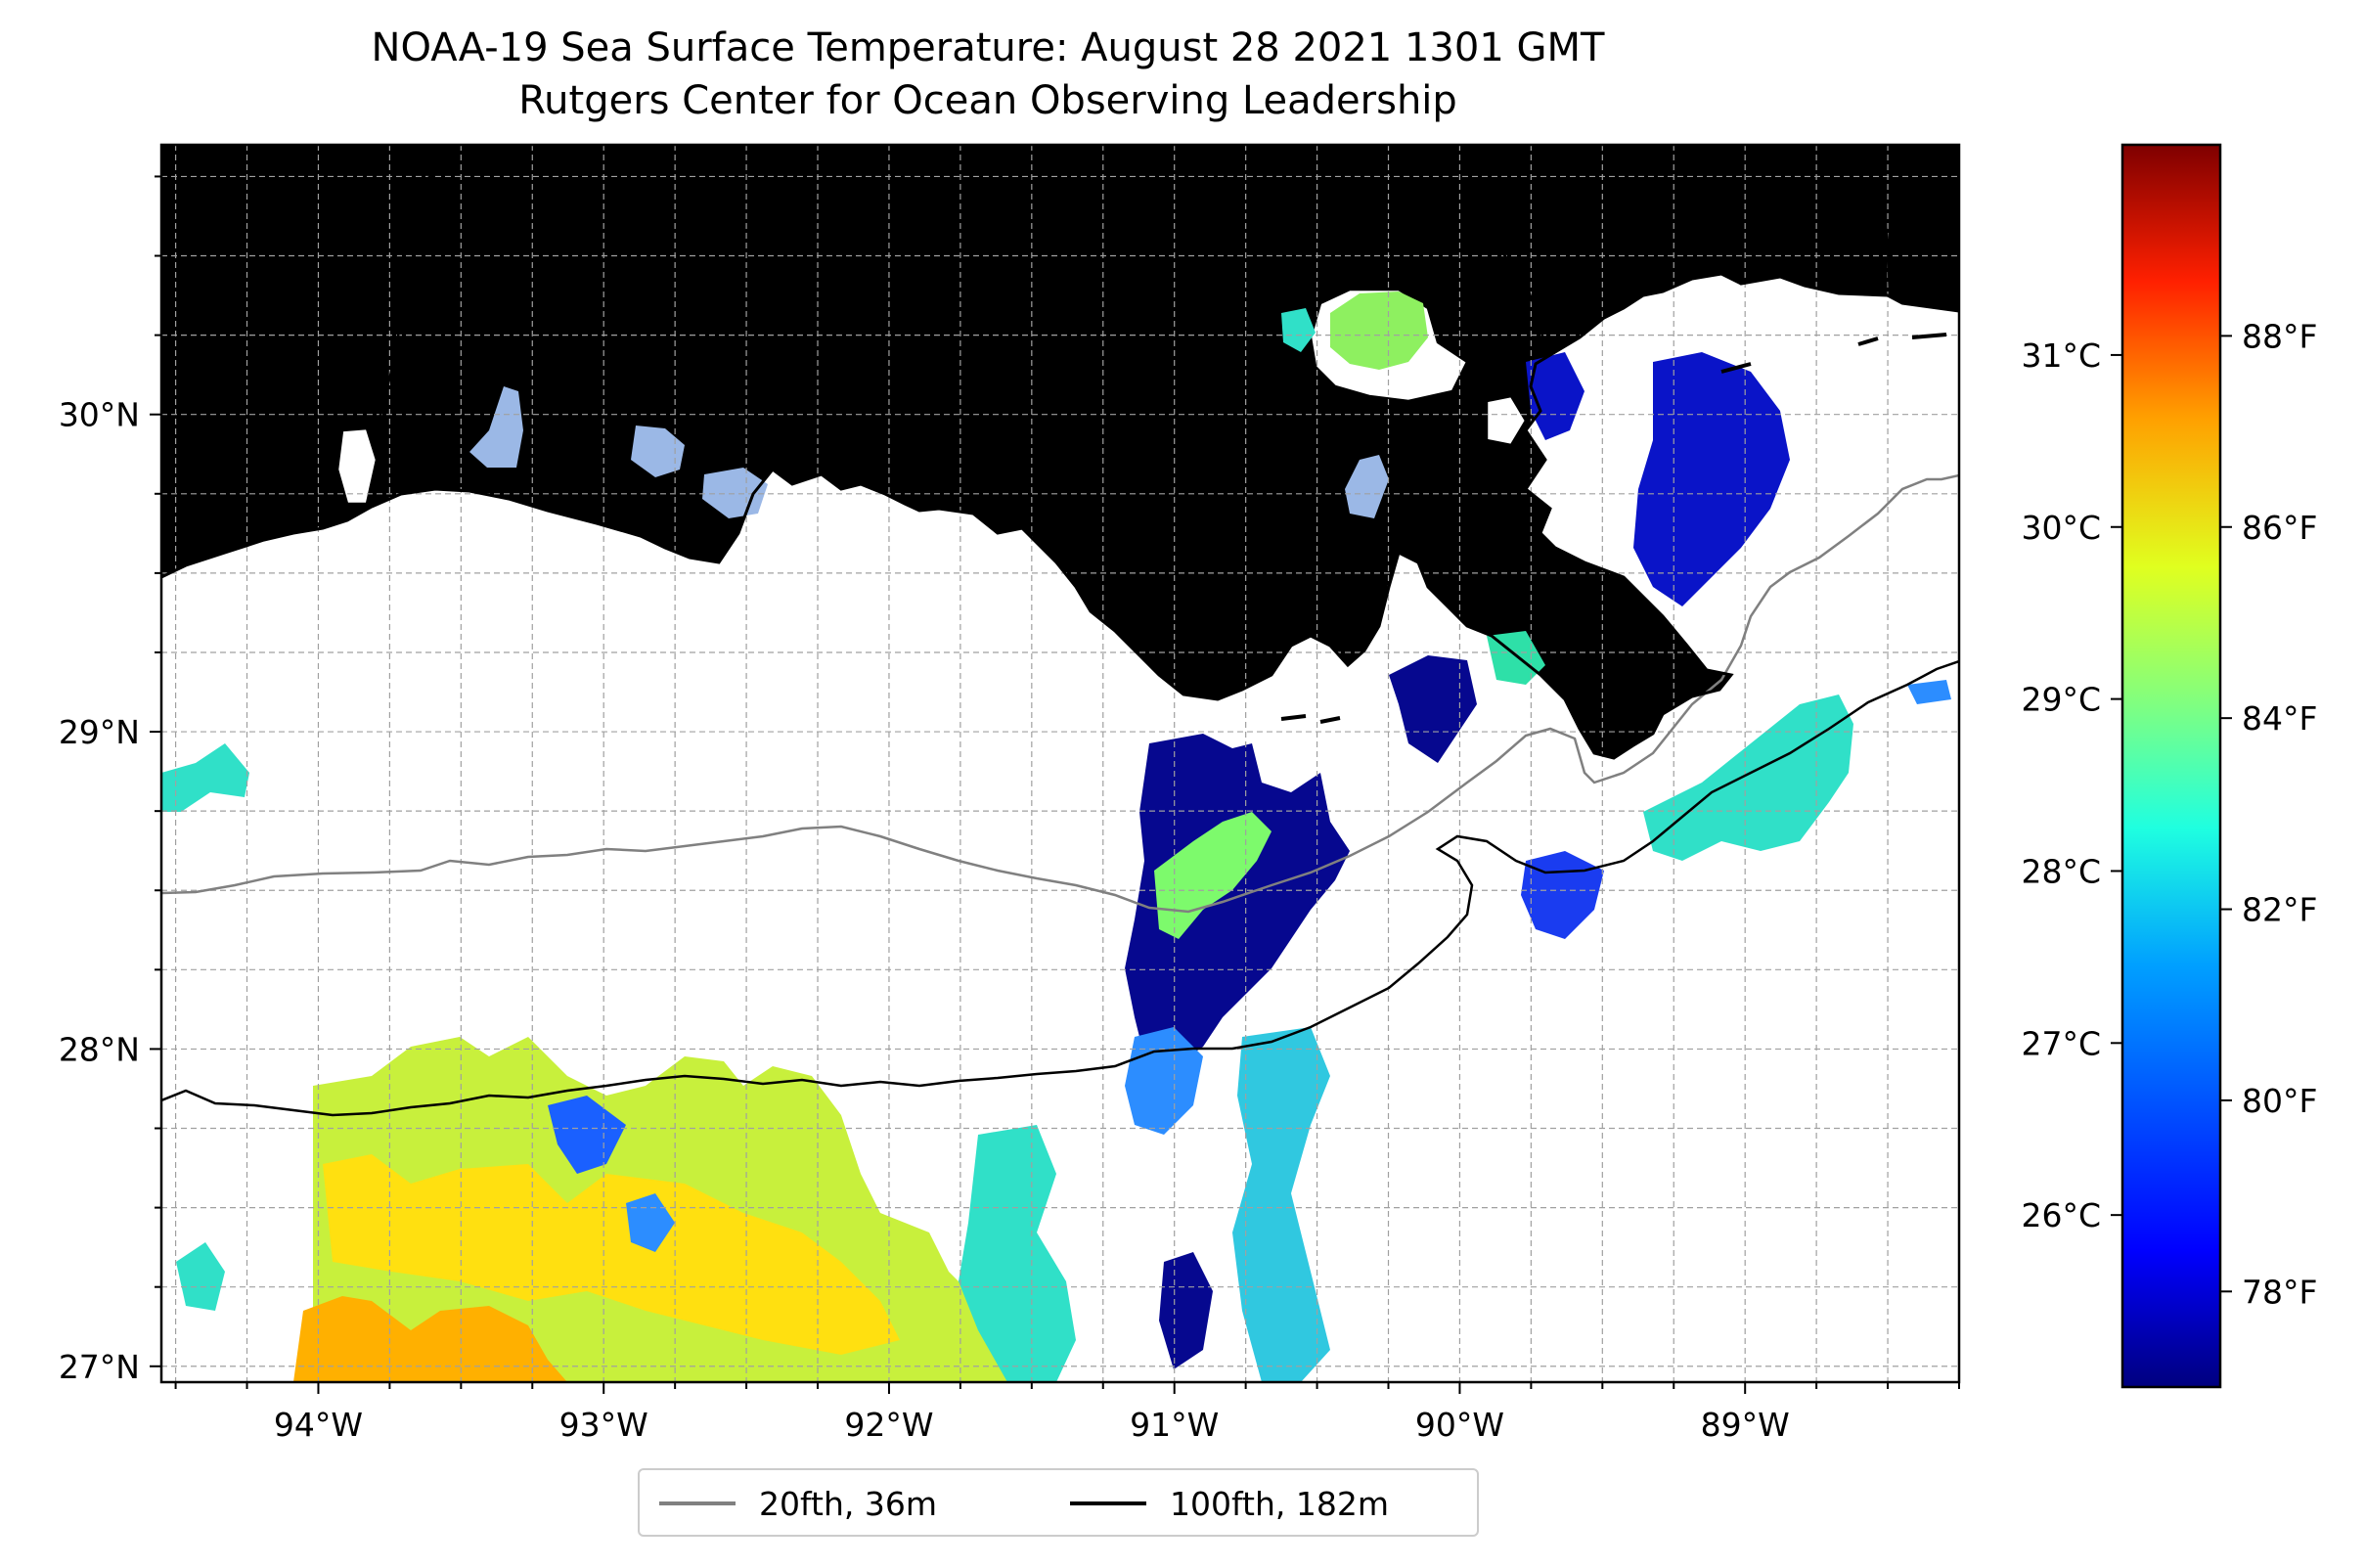 This screenshot has height=1568, width=2365. What do you see at coordinates (99, 415) in the screenshot?
I see `lat-tick-label: 30°N` at bounding box center [99, 415].